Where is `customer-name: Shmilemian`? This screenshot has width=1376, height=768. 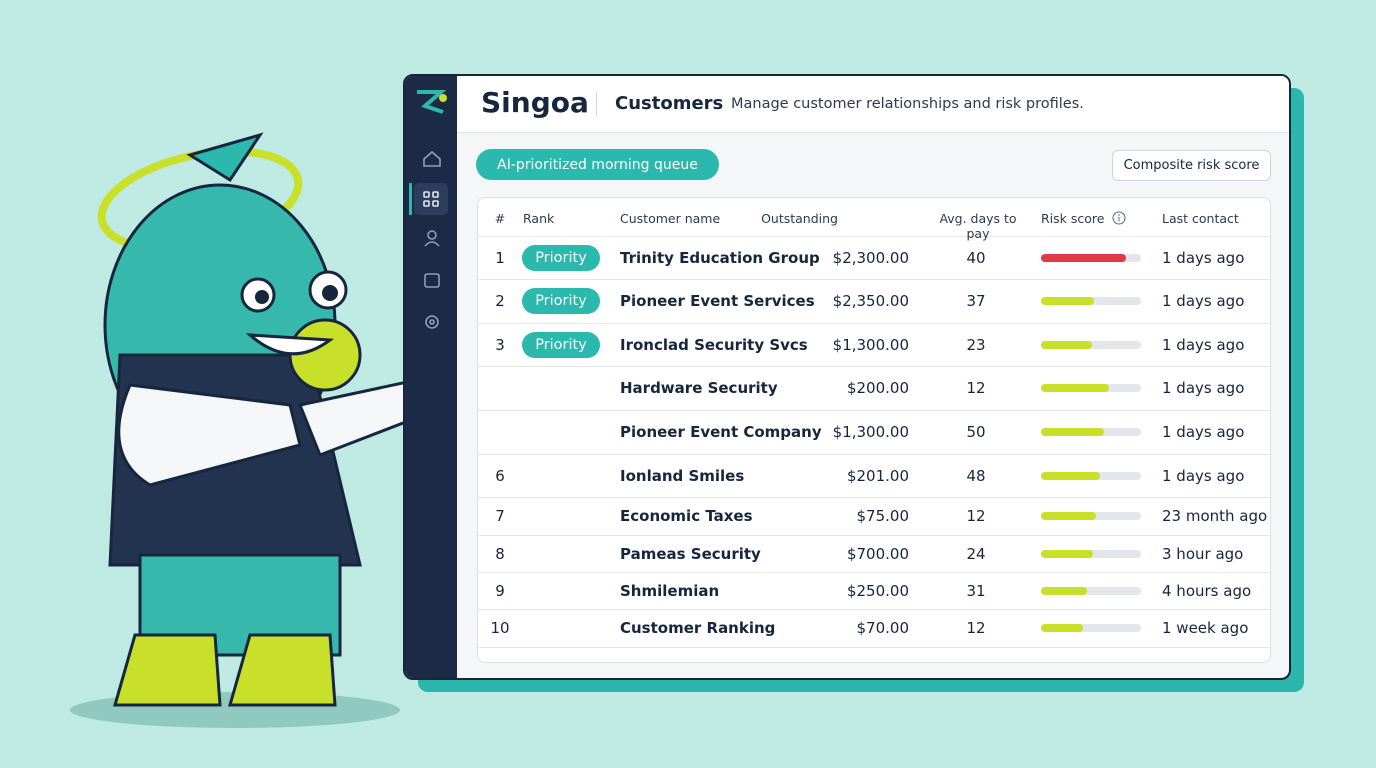
customer-name: Shmilemian is located at coordinates (670, 590).